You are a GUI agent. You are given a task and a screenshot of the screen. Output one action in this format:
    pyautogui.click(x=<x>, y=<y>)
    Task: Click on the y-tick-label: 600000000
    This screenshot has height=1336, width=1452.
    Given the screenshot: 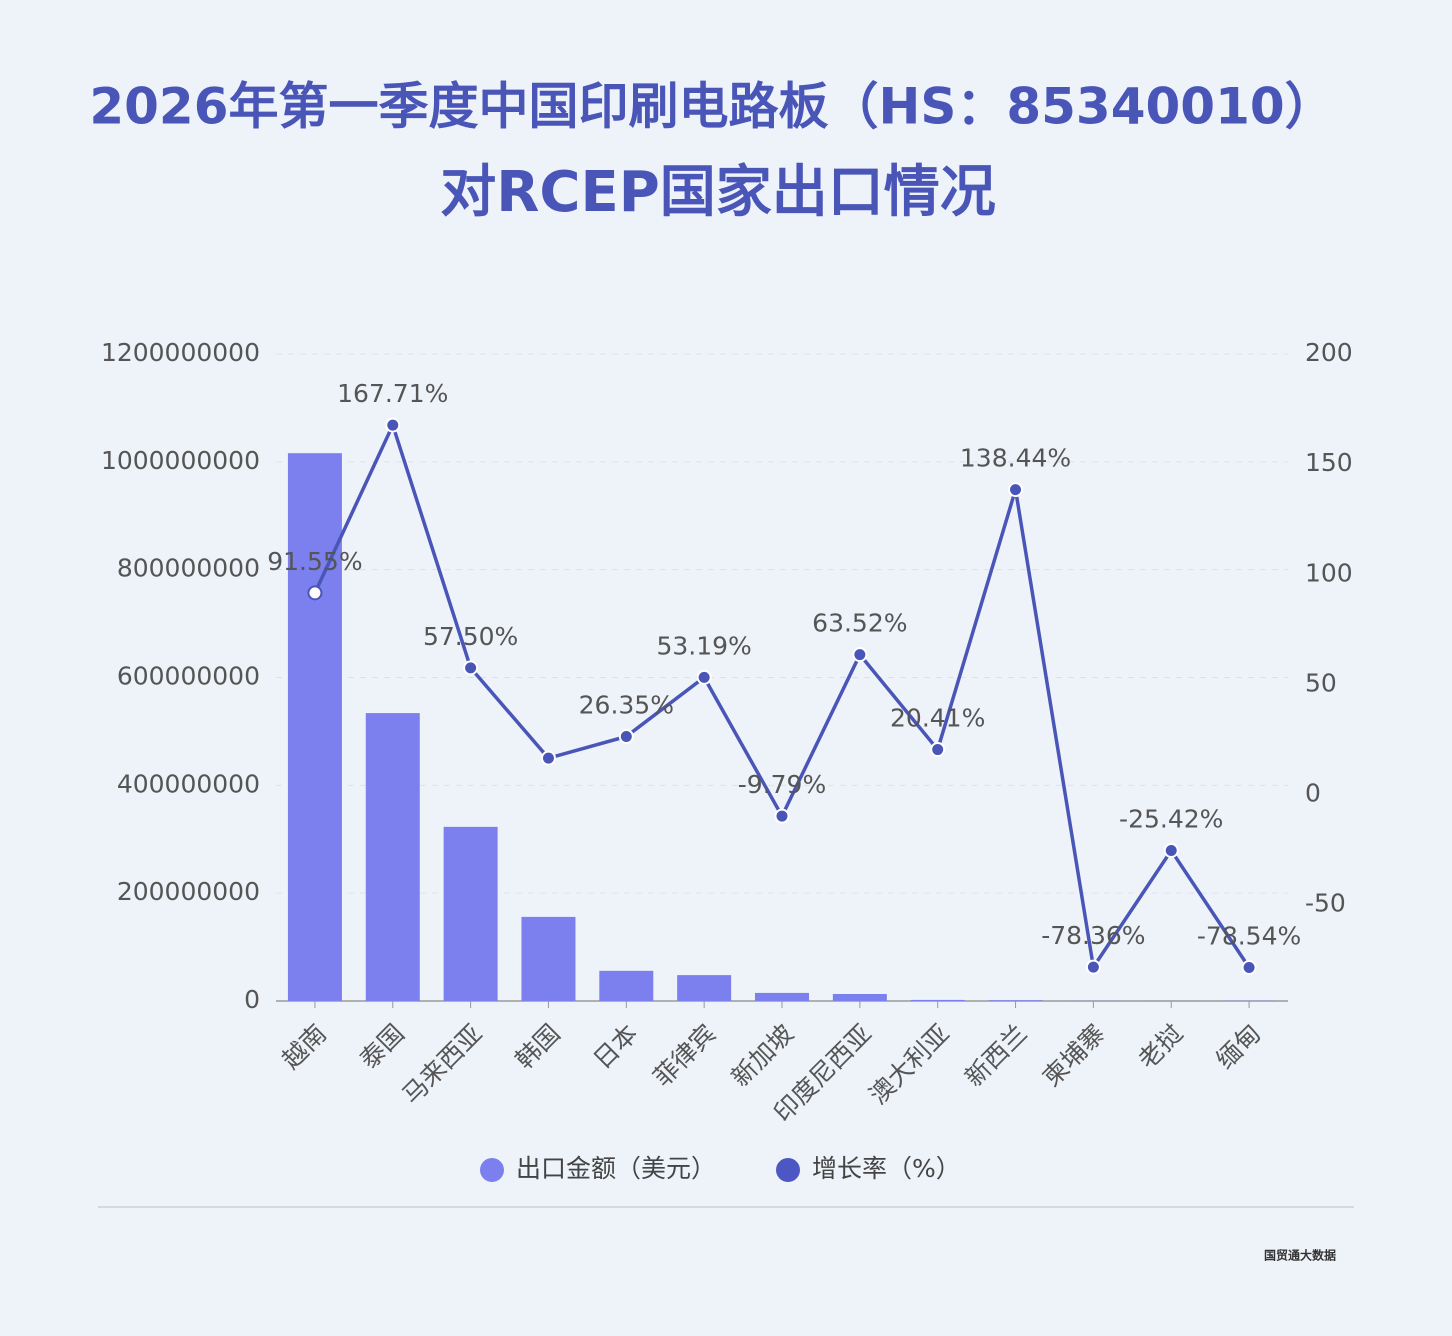 What is the action you would take?
    pyautogui.click(x=188, y=676)
    